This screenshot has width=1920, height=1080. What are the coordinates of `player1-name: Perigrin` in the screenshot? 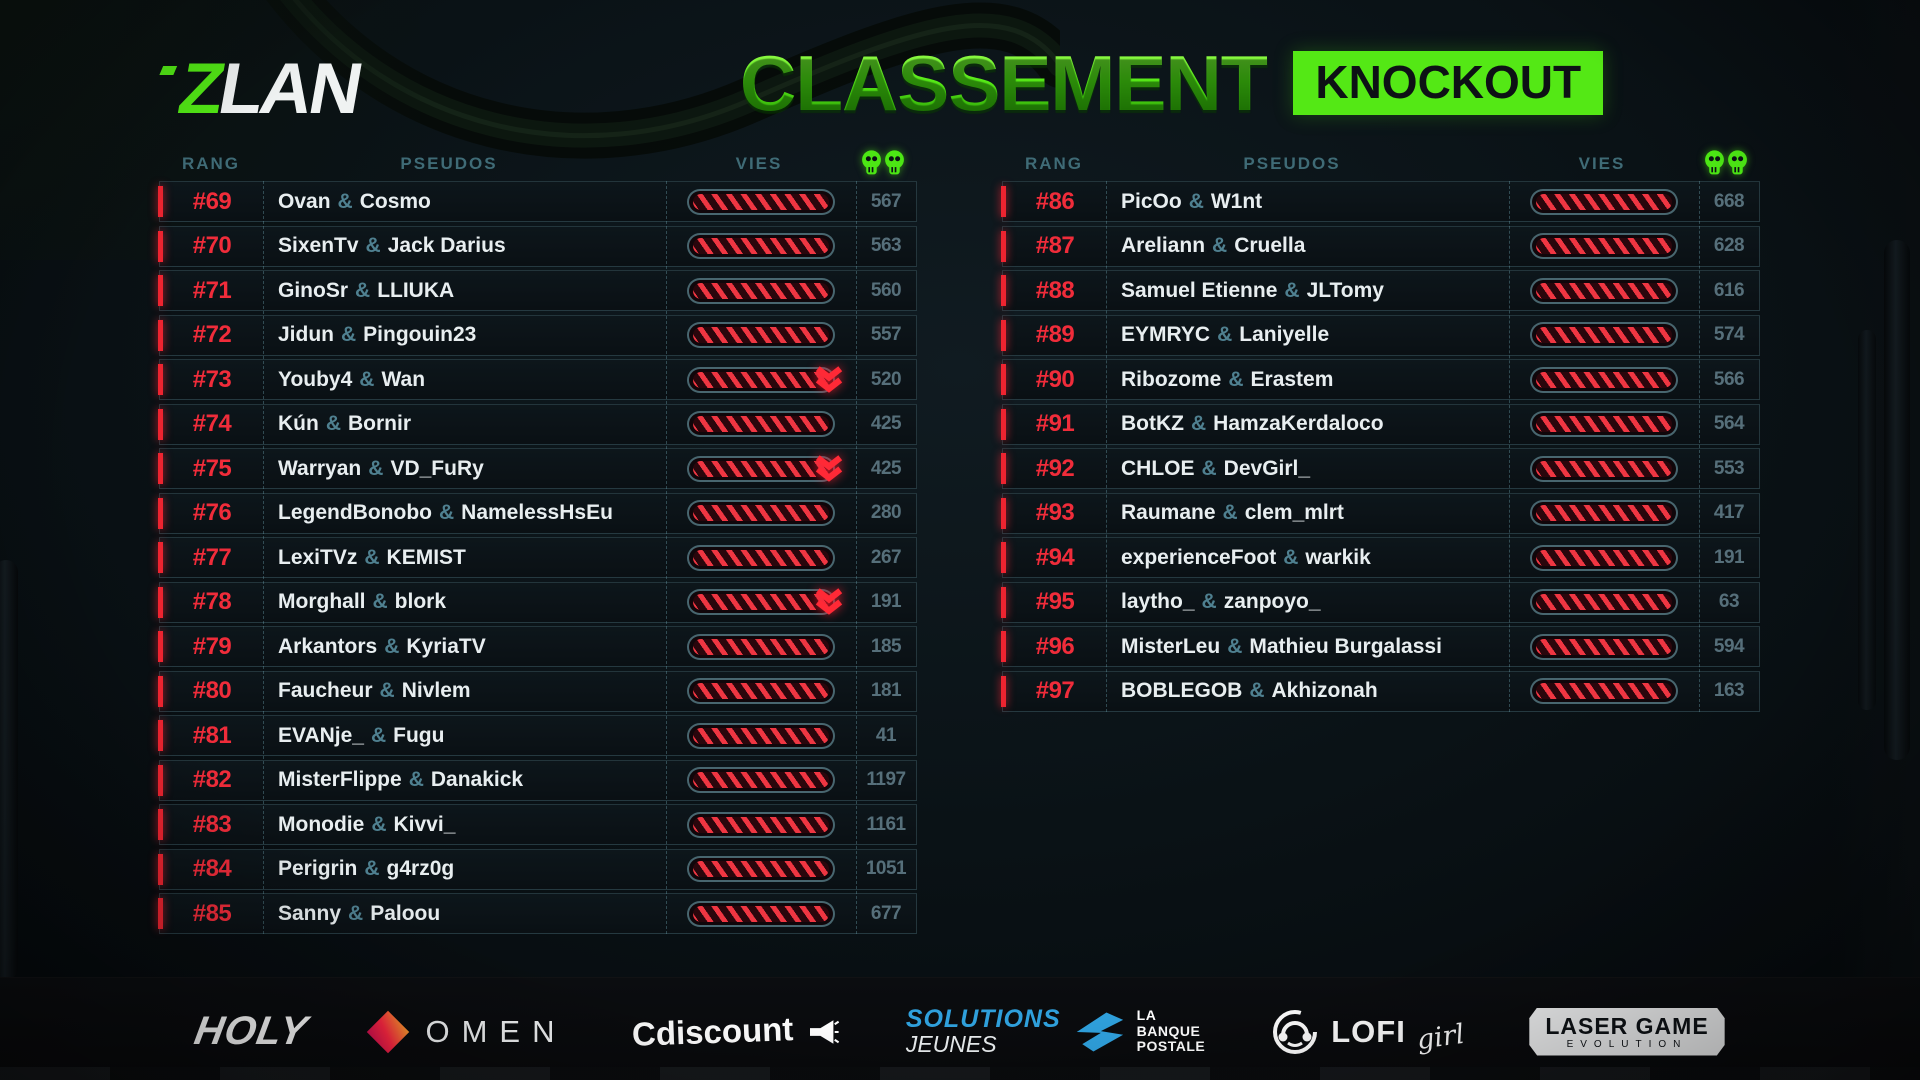 It's located at (318, 868).